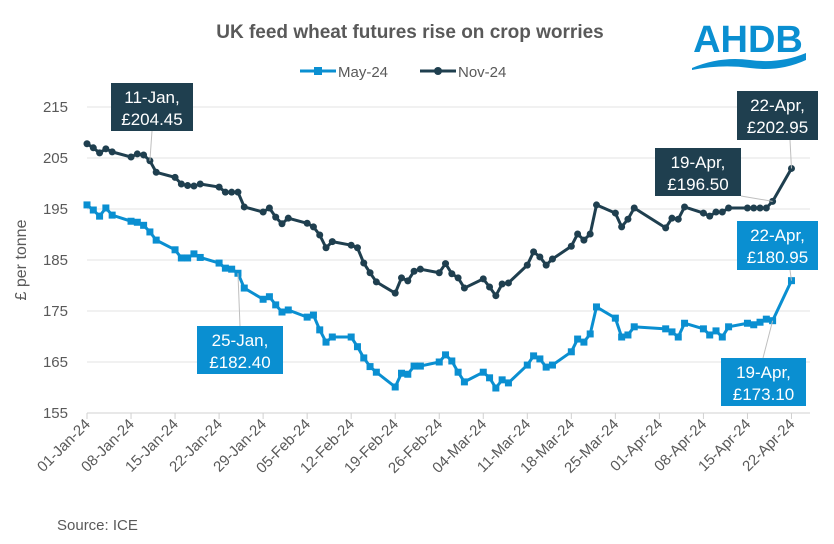  I want to click on annotation-nov-24-2024-04-22: 22-Apr, £202.95, so click(777, 115).